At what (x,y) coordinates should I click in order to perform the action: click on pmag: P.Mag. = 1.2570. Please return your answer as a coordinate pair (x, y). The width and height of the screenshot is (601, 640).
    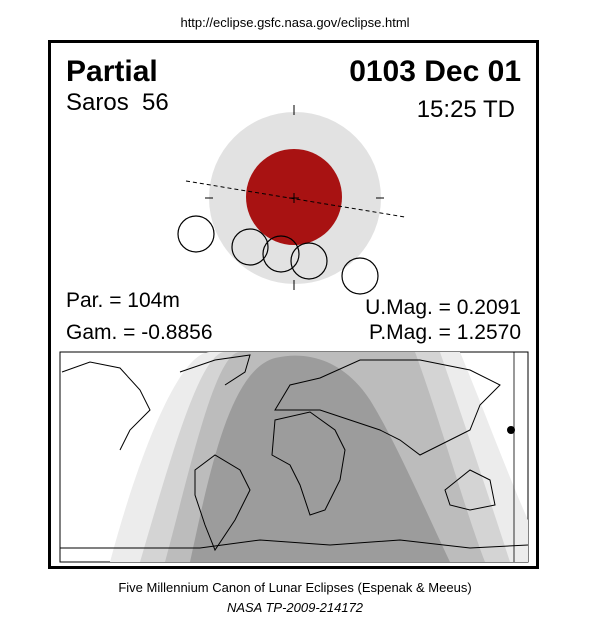
    Looking at the image, I should click on (445, 332).